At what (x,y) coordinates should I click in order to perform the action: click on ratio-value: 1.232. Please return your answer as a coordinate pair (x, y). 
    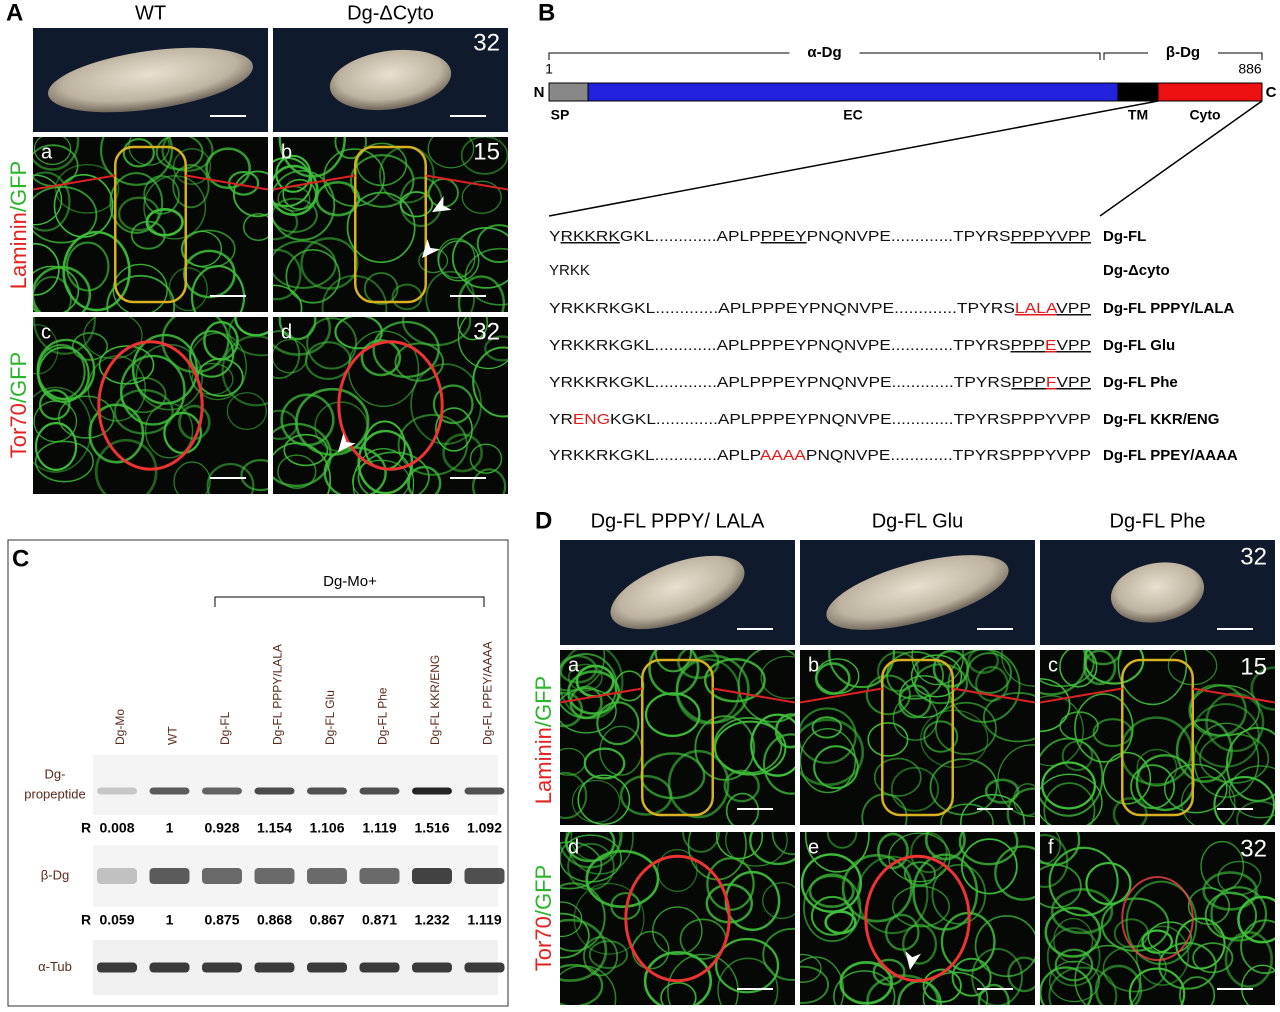
    Looking at the image, I should click on (431, 920).